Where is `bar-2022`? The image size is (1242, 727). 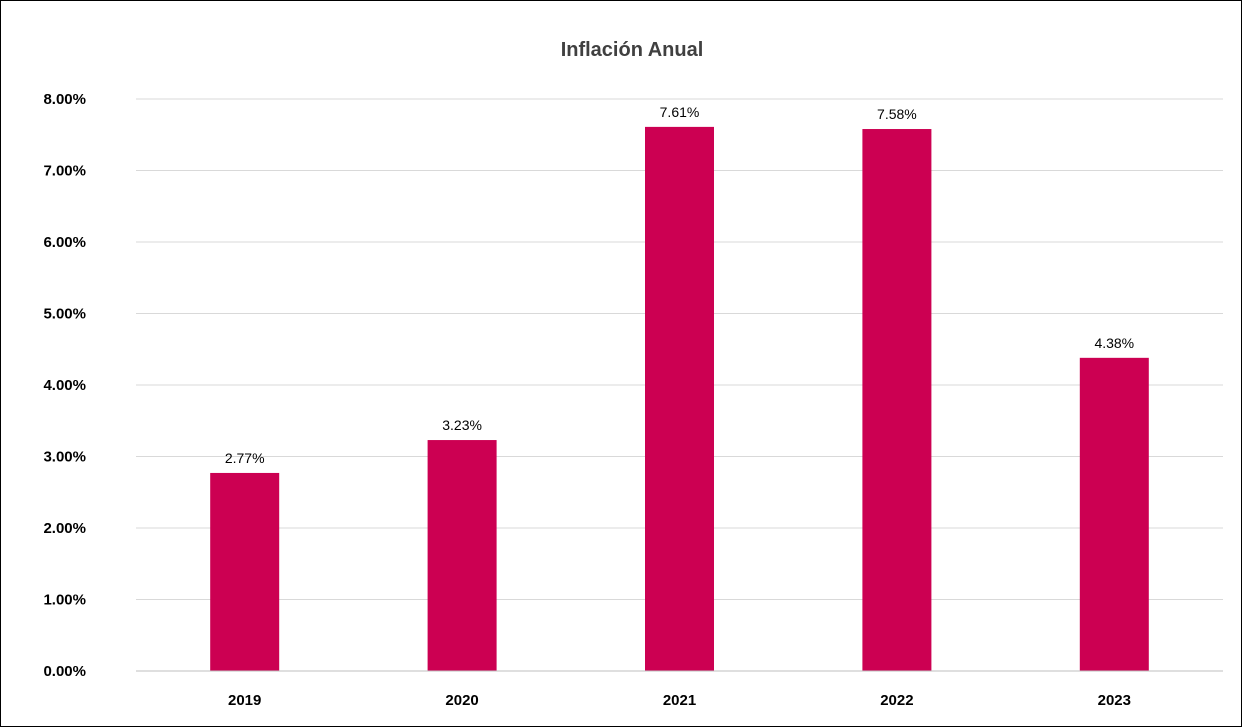
bar-2022 is located at coordinates (897, 400).